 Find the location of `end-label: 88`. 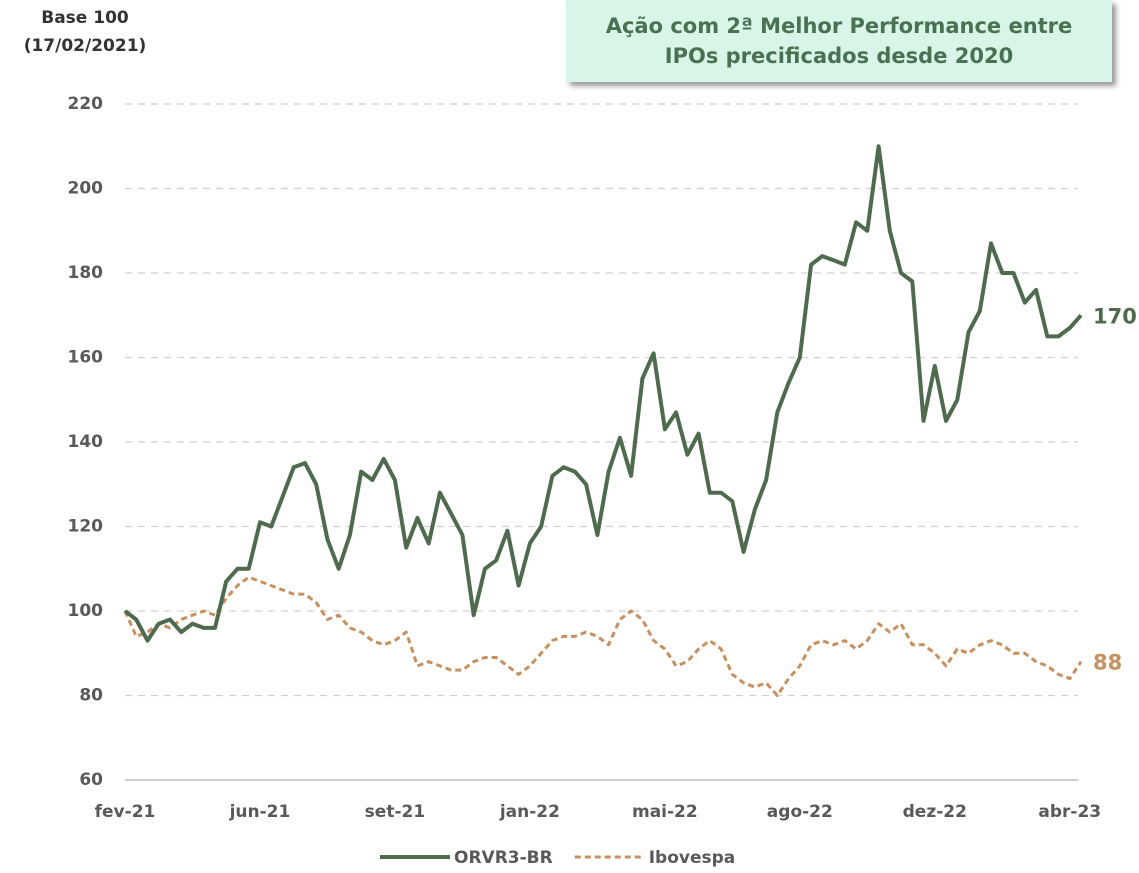

end-label: 88 is located at coordinates (1107, 663).